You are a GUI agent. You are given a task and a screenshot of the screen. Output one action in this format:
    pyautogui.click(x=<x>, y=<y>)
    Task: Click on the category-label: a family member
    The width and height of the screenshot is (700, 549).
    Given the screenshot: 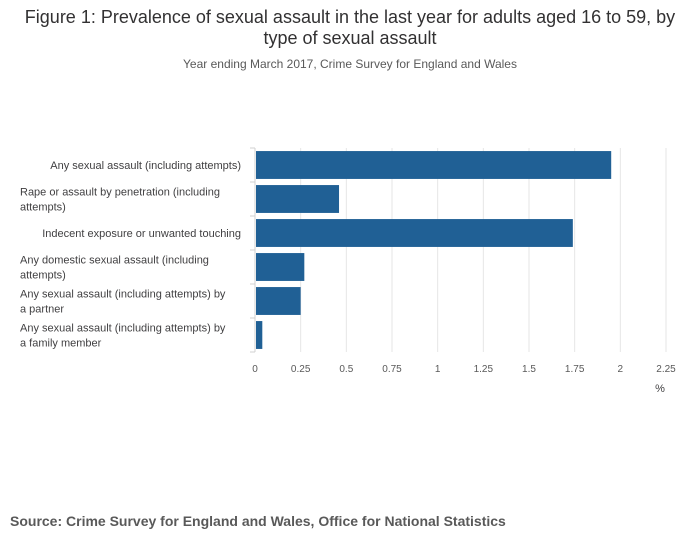 What is the action you would take?
    pyautogui.click(x=61, y=344)
    